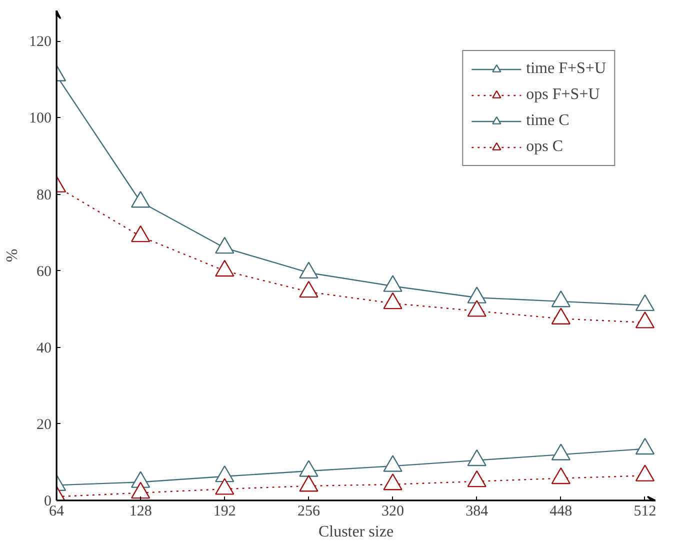  I want to click on y-tick-label: 120, so click(40, 42).